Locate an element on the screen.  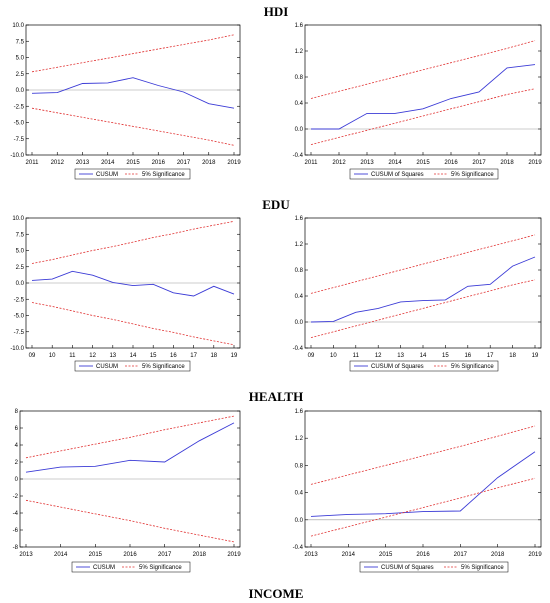
legend-label-cusum: CUSUM is located at coordinates (107, 367).